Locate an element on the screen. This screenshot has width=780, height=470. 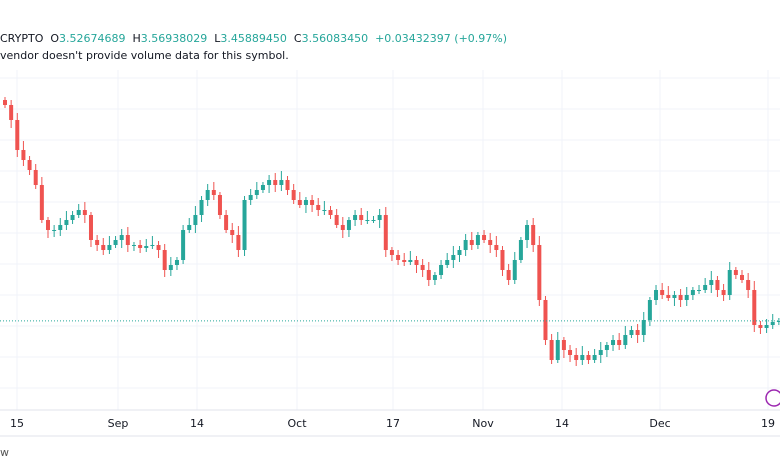
event-marker-icon is located at coordinates (772, 398).